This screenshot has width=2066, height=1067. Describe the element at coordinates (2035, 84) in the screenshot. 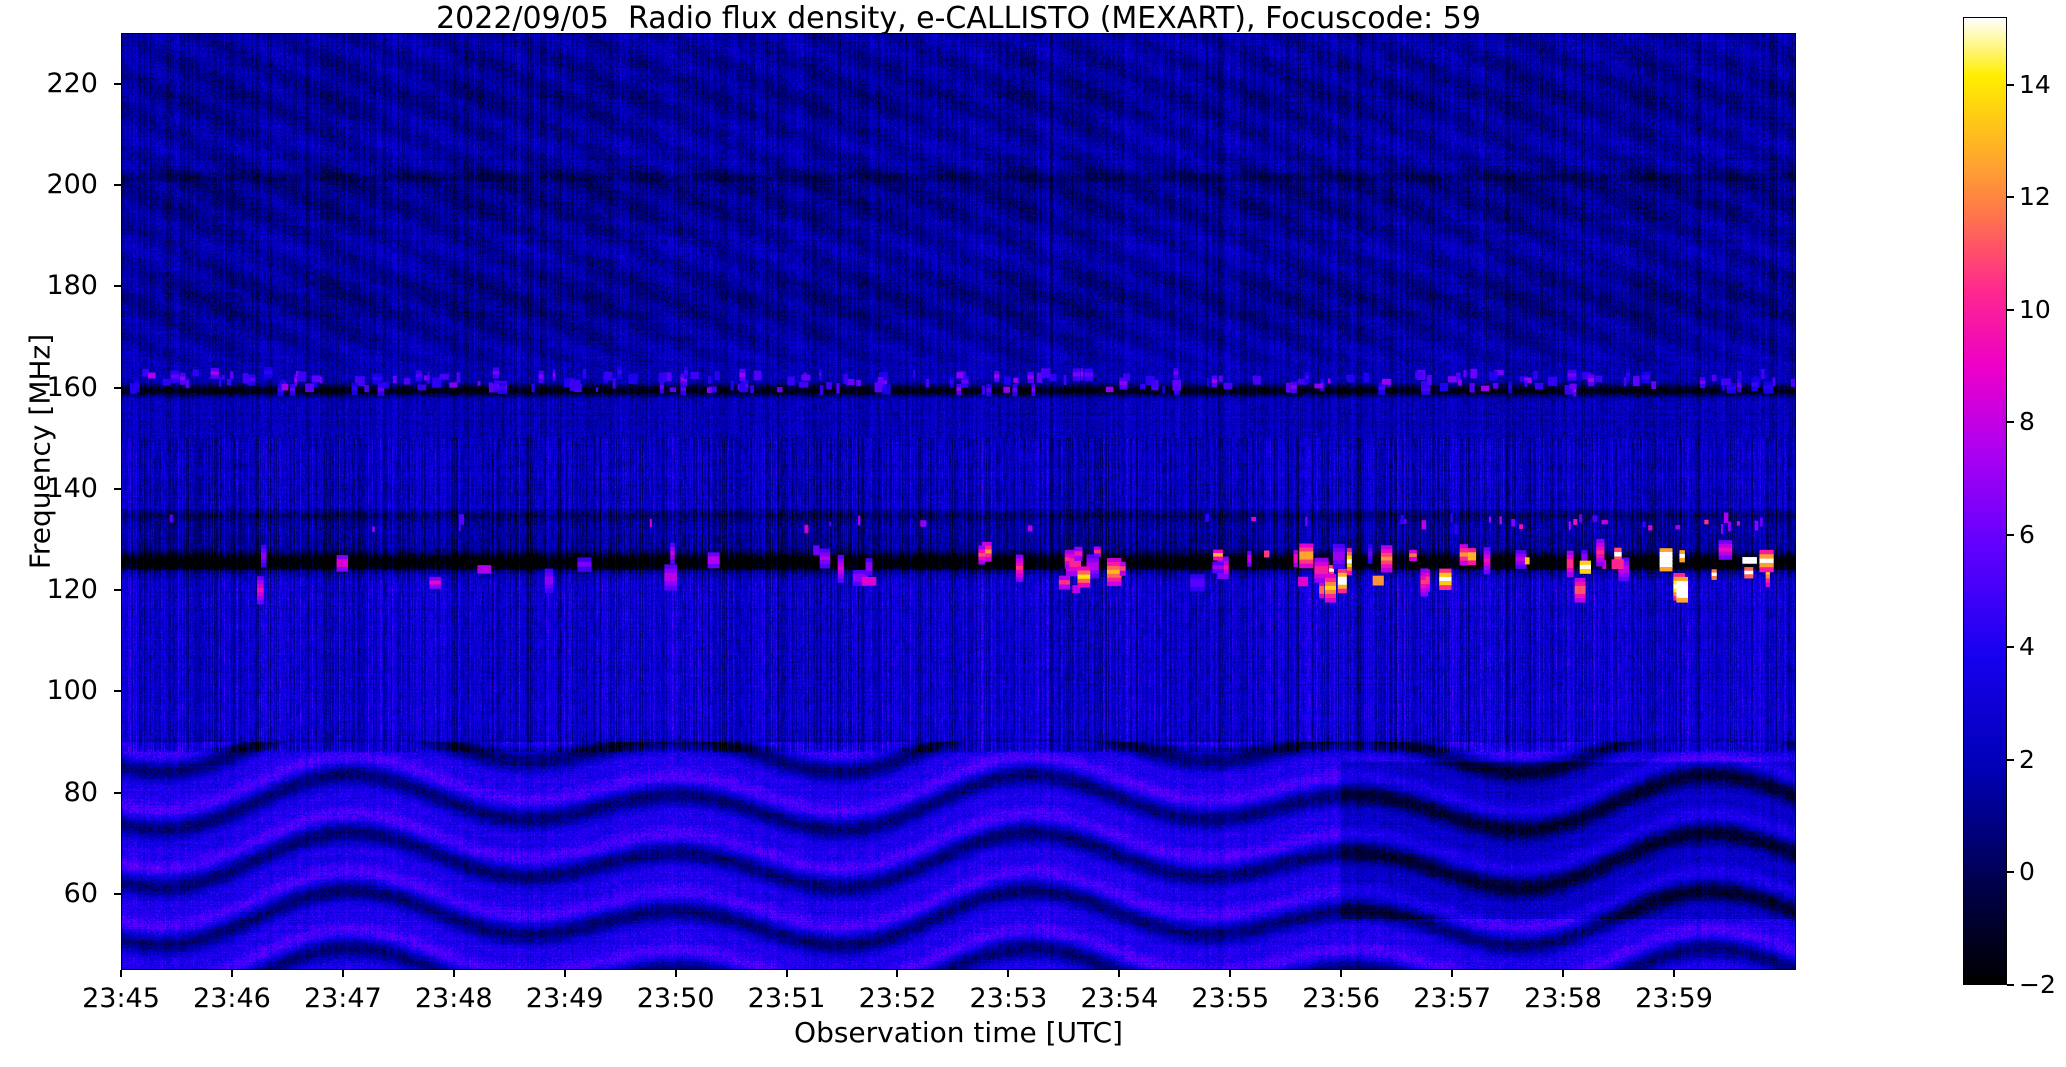

I see `colorbar-tick-label: 14` at that location.